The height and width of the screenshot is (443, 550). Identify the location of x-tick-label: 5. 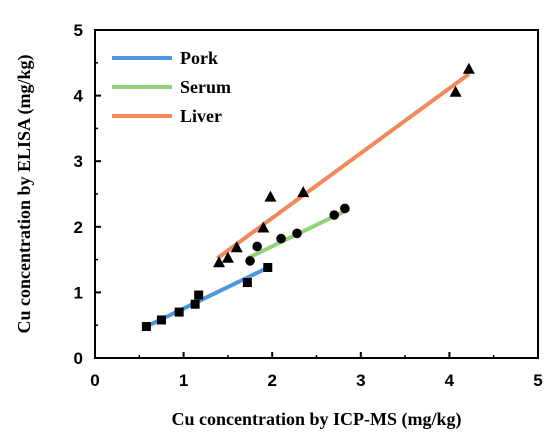
(537, 380).